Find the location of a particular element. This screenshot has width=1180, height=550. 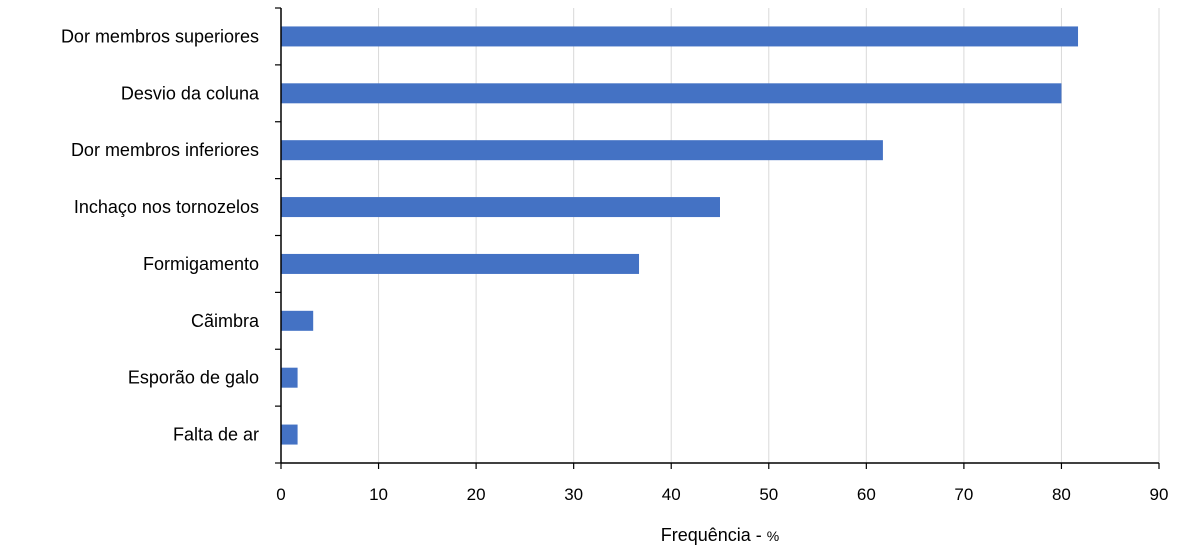

x-tick-label: 30 is located at coordinates (573, 494).